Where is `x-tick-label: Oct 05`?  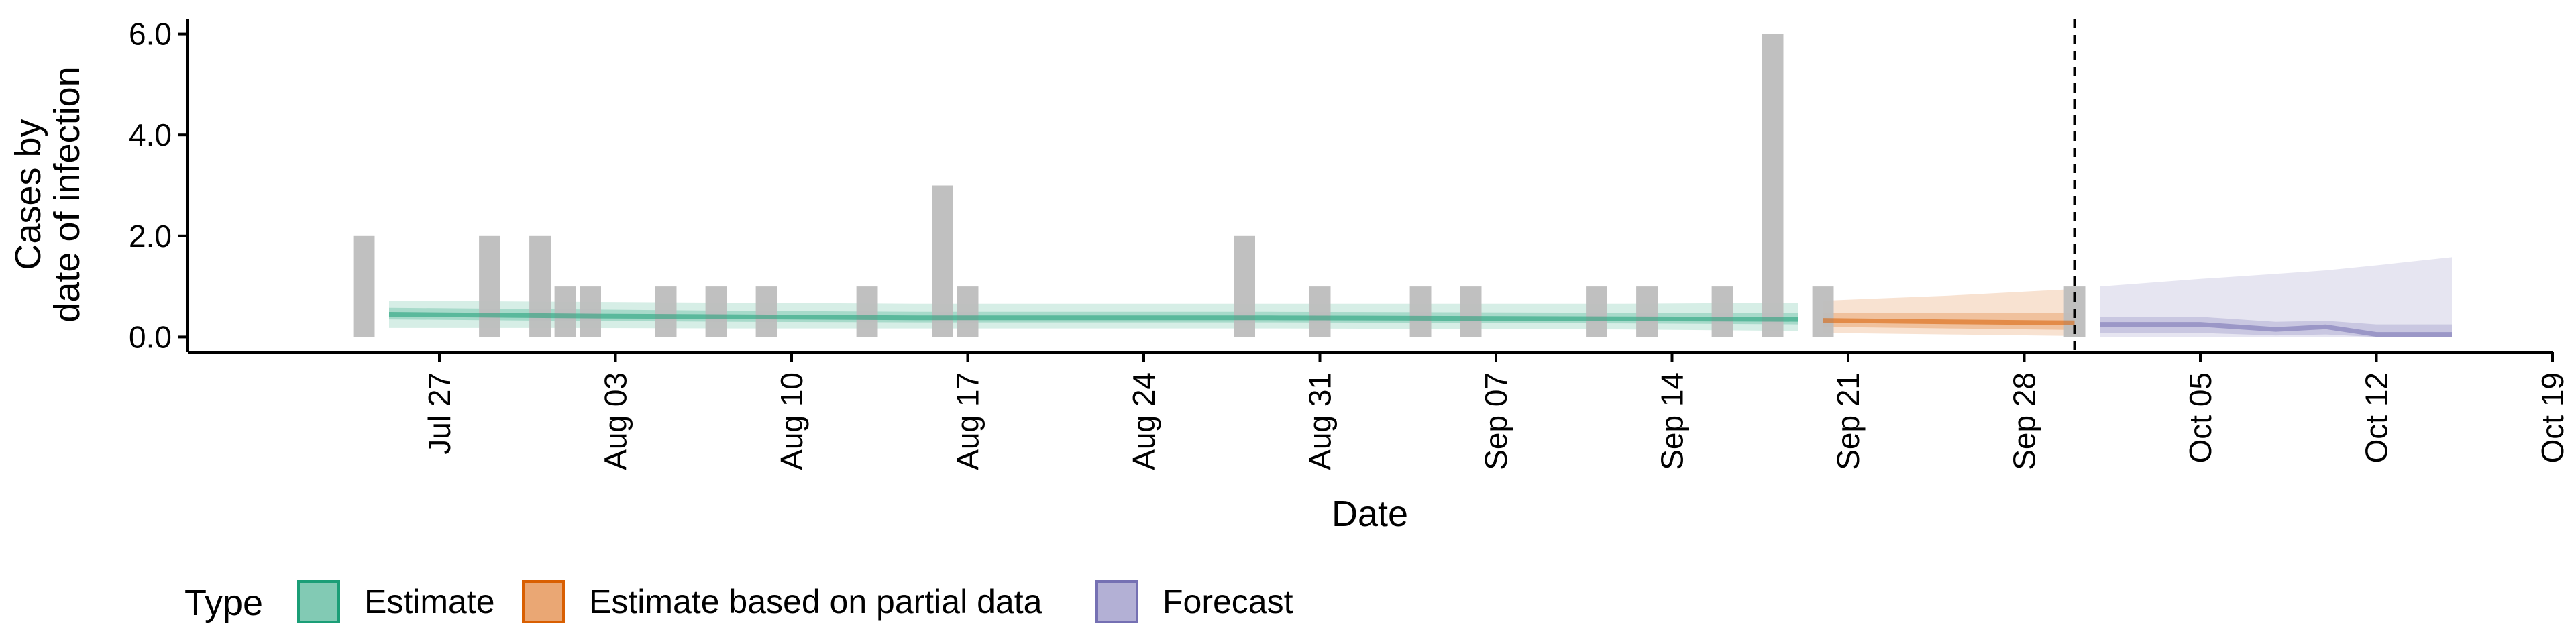
x-tick-label: Oct 05 is located at coordinates (2200, 418).